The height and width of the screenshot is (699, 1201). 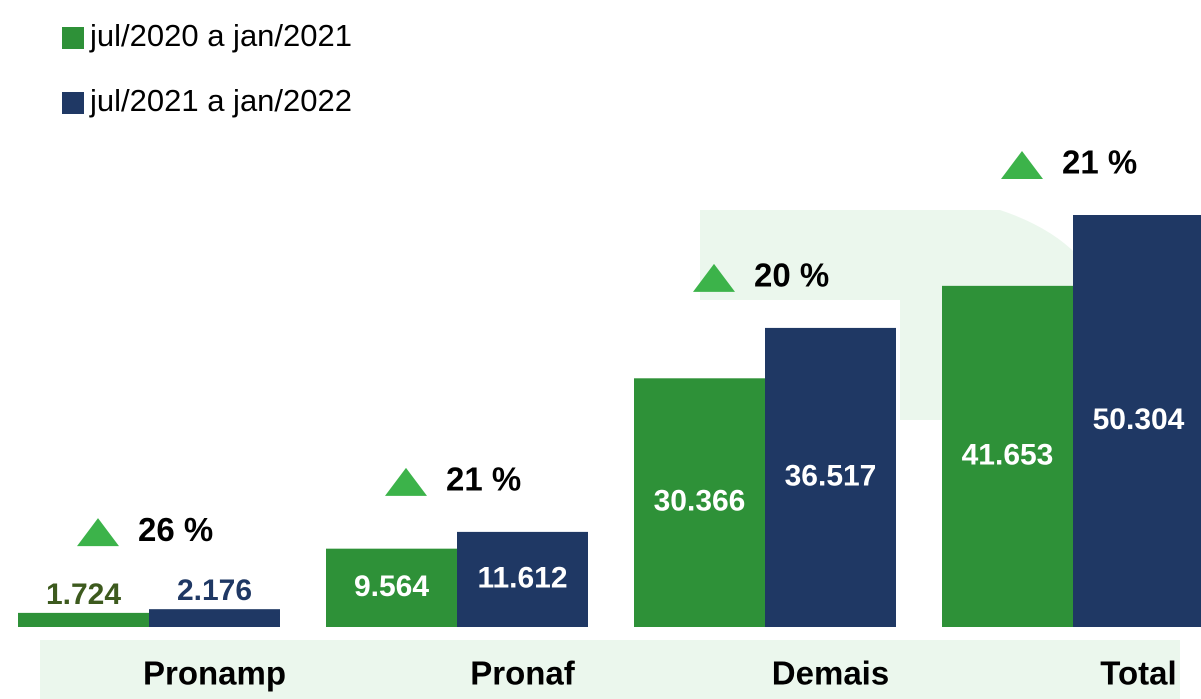 I want to click on growth-label: 20 %, so click(x=791, y=275).